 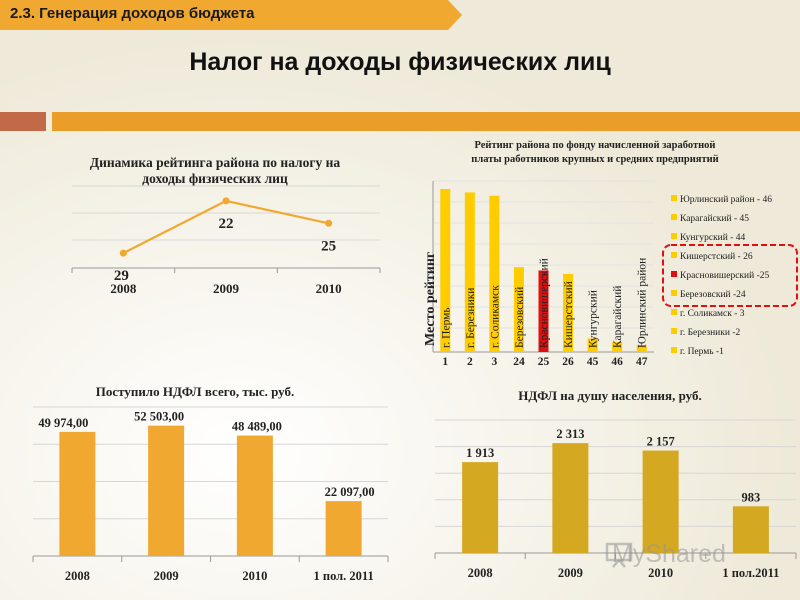 What do you see at coordinates (713, 237) in the screenshot?
I see `legend-item: Кунгурский - 44` at bounding box center [713, 237].